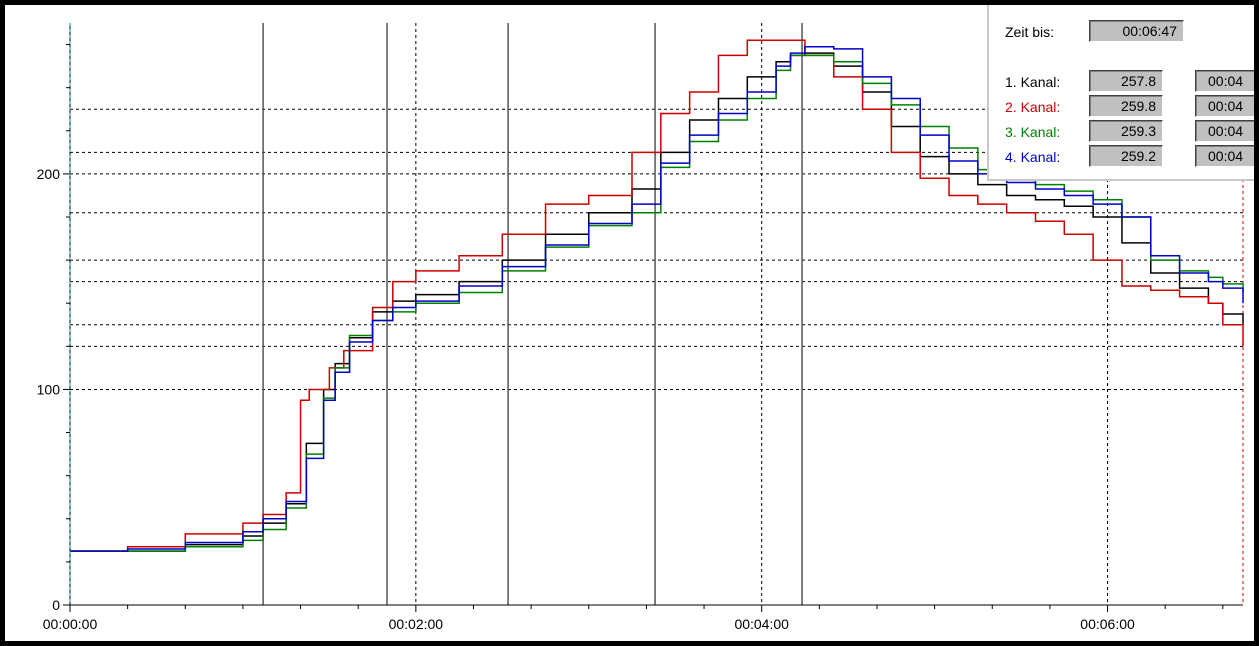 The height and width of the screenshot is (646, 1259). What do you see at coordinates (56, 605) in the screenshot?
I see `y-tick-label-0: 0` at bounding box center [56, 605].